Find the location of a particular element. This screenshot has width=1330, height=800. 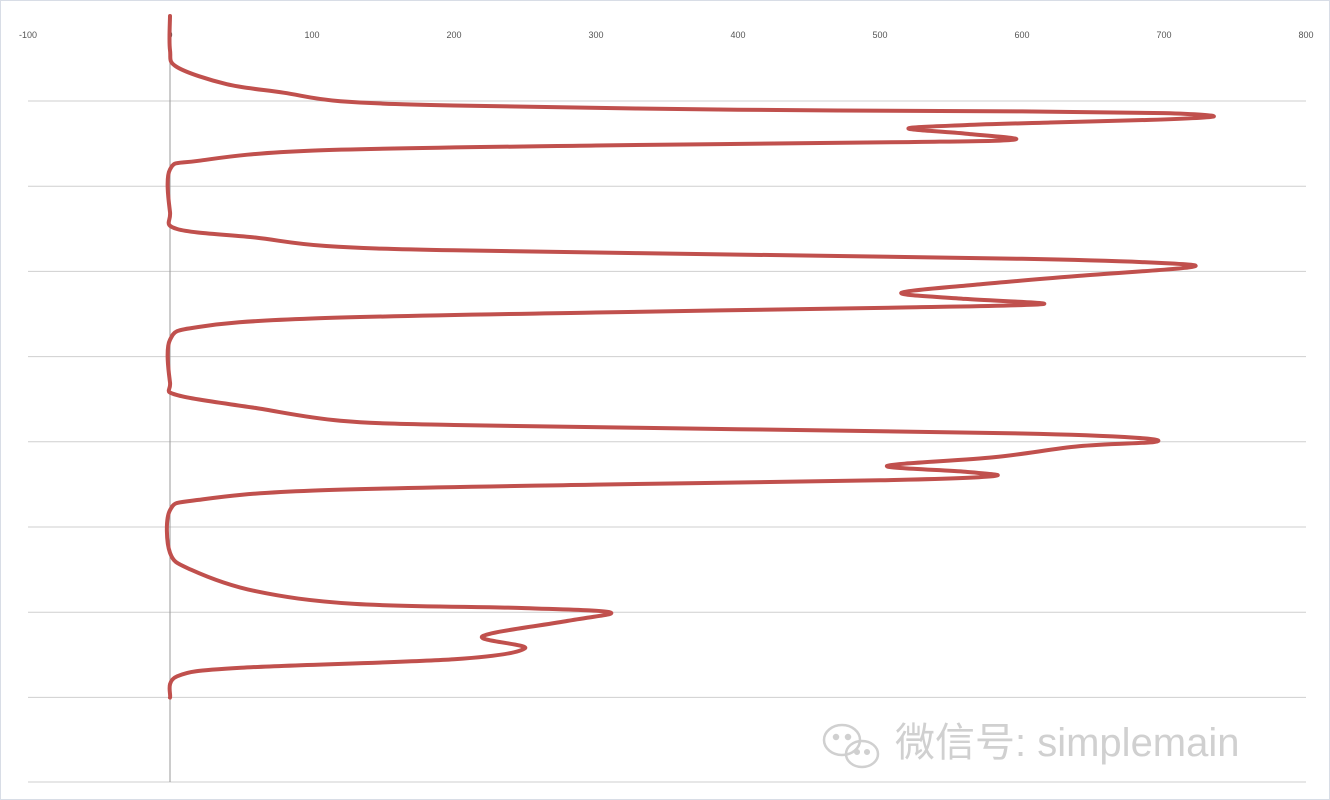

x-tick-label: 600 is located at coordinates (1021, 35).